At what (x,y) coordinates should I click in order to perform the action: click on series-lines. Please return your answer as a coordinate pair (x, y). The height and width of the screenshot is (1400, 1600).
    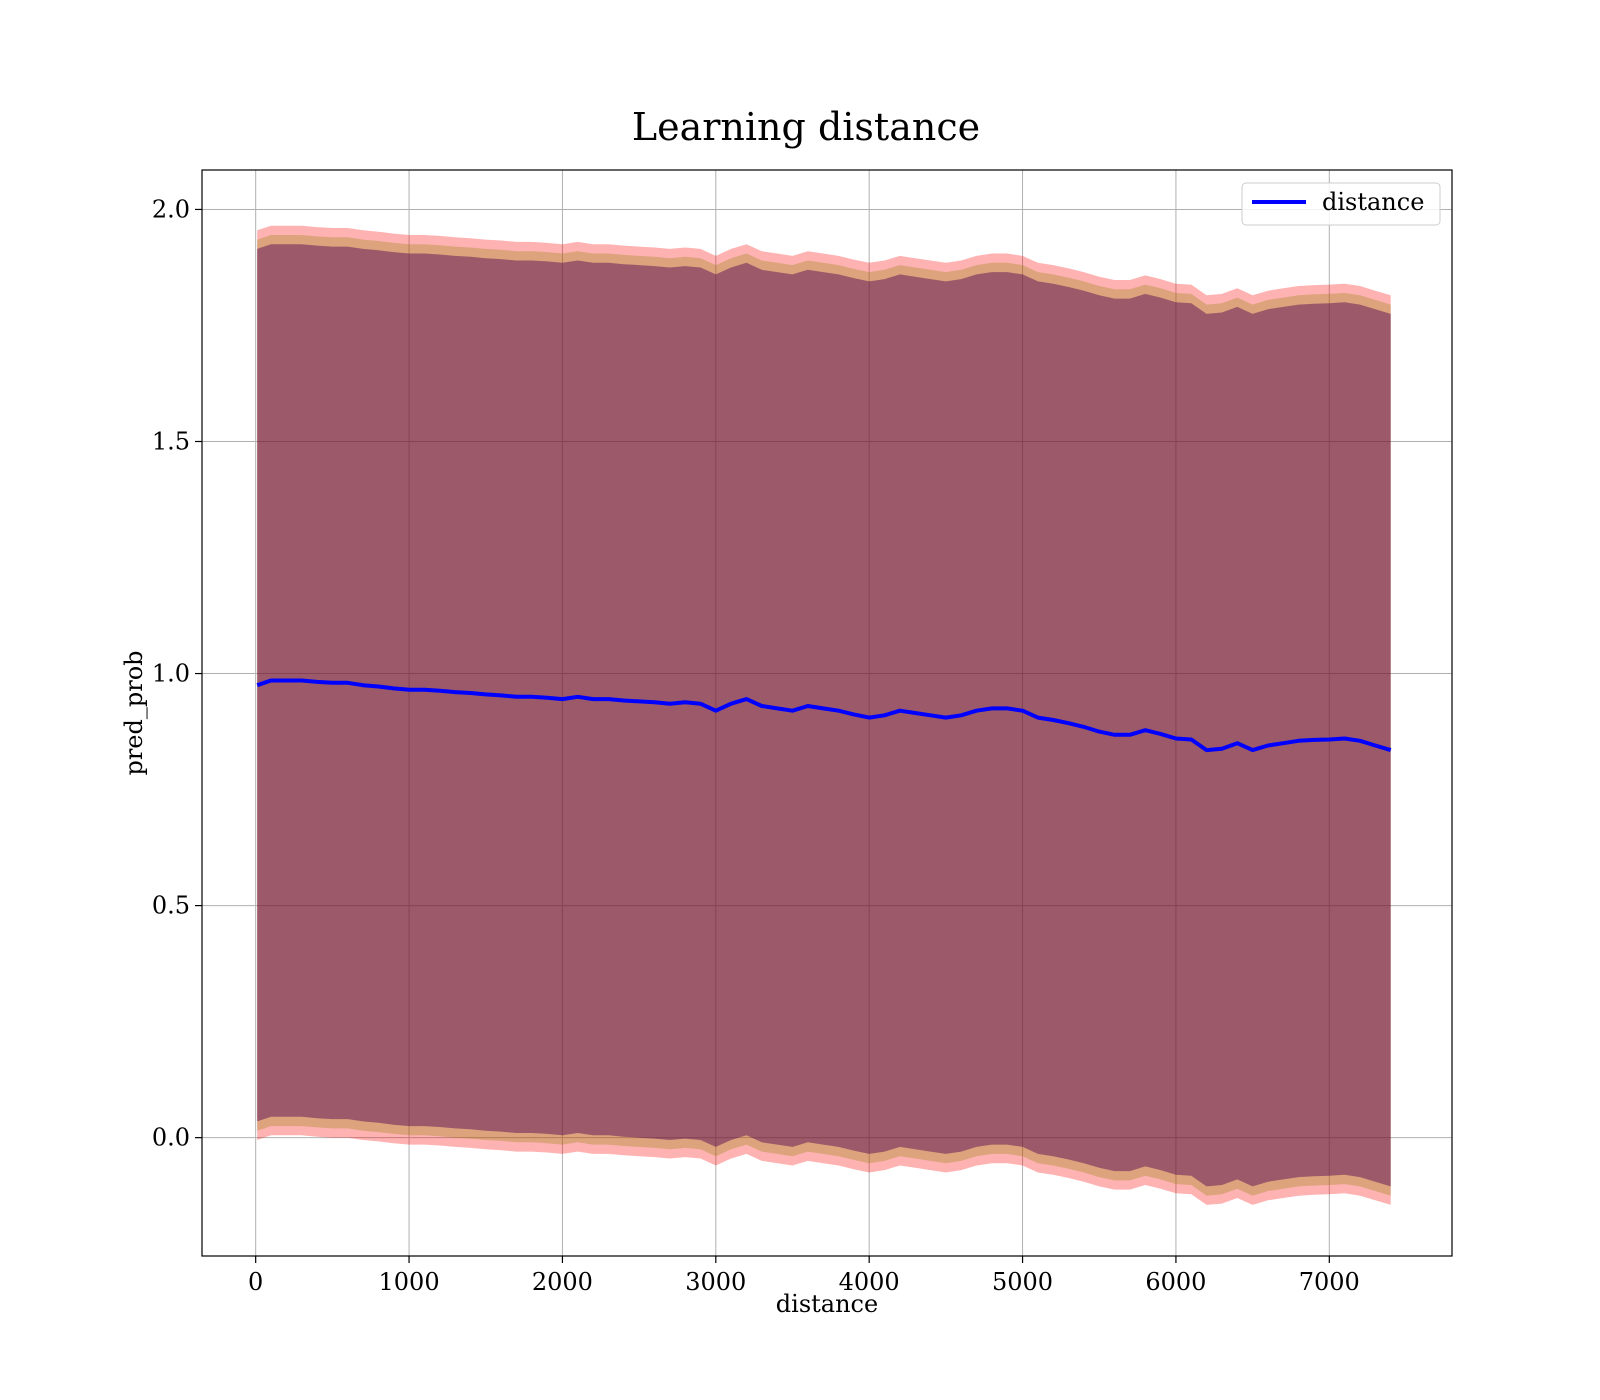
    Looking at the image, I should click on (824, 715).